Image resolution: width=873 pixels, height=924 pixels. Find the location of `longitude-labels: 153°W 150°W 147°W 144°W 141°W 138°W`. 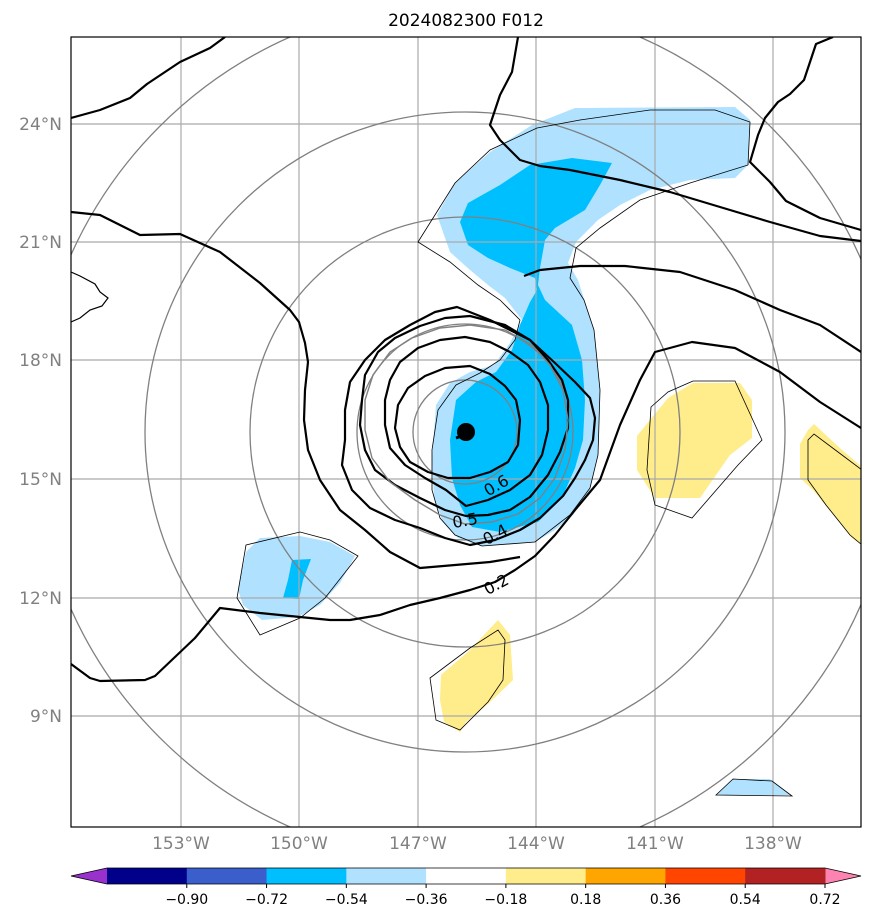

longitude-labels: 153°W 150°W 147°W 144°W 141°W 138°W is located at coordinates (477, 844).